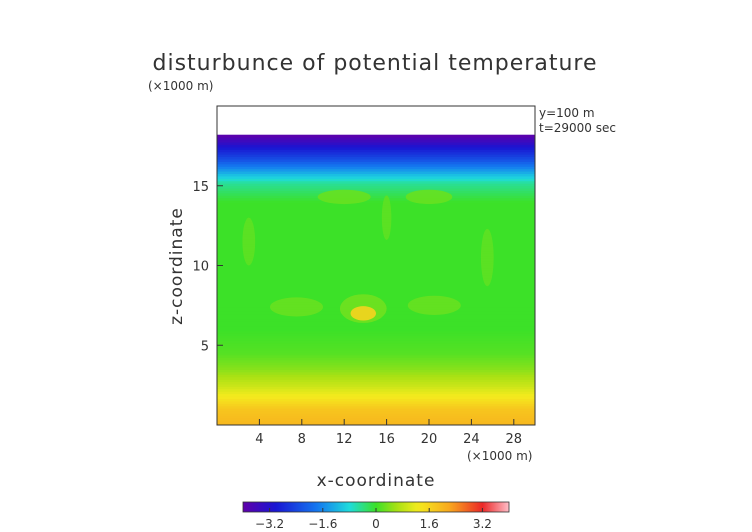 The image size is (752, 532). Describe the element at coordinates (499, 456) in the screenshot. I see `x-scale-label: (×1000 m)` at that location.